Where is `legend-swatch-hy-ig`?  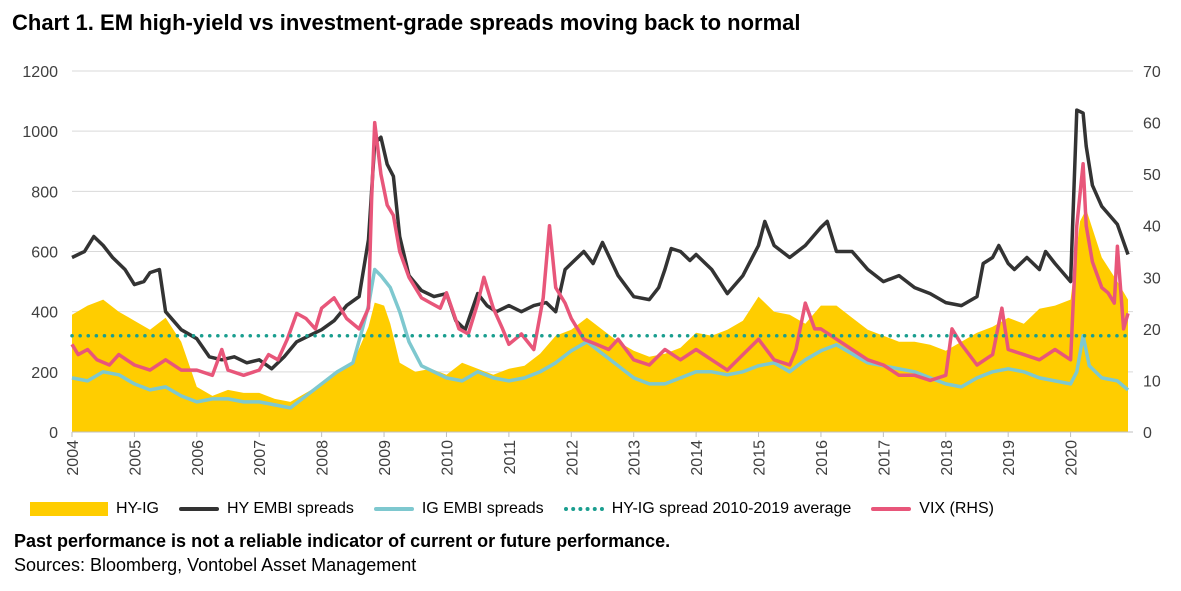 legend-swatch-hy-ig is located at coordinates (69, 509).